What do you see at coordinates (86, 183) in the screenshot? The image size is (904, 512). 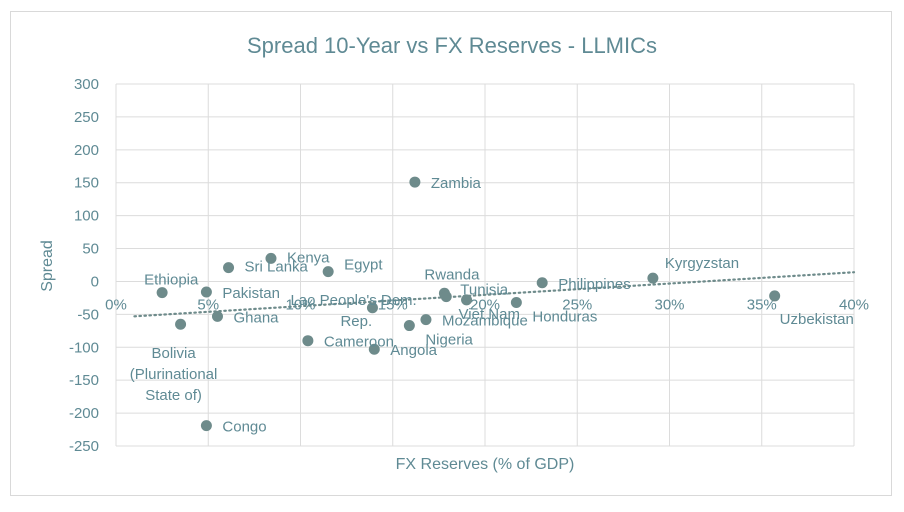 I see `y-tick-label: 150` at bounding box center [86, 183].